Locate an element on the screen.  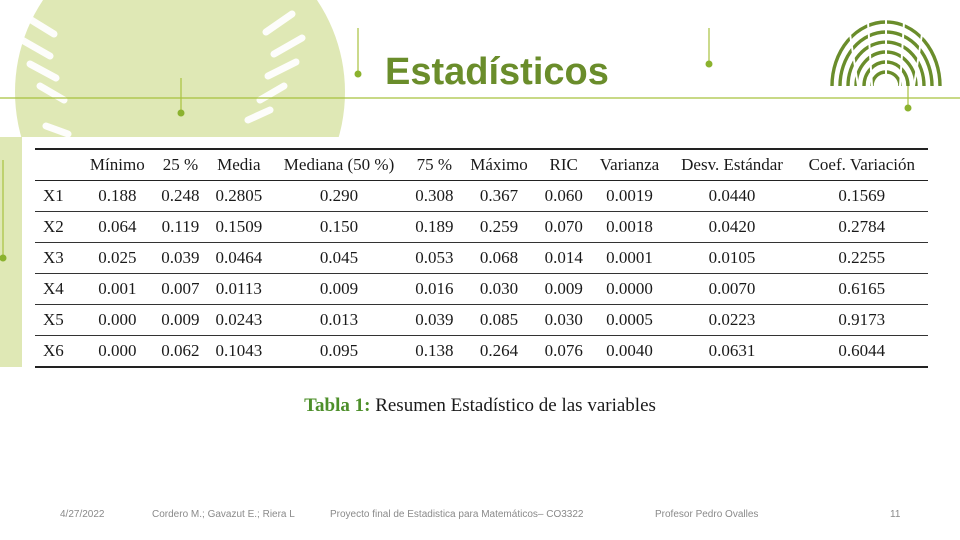
table-cell: 0.095 is located at coordinates (339, 350).